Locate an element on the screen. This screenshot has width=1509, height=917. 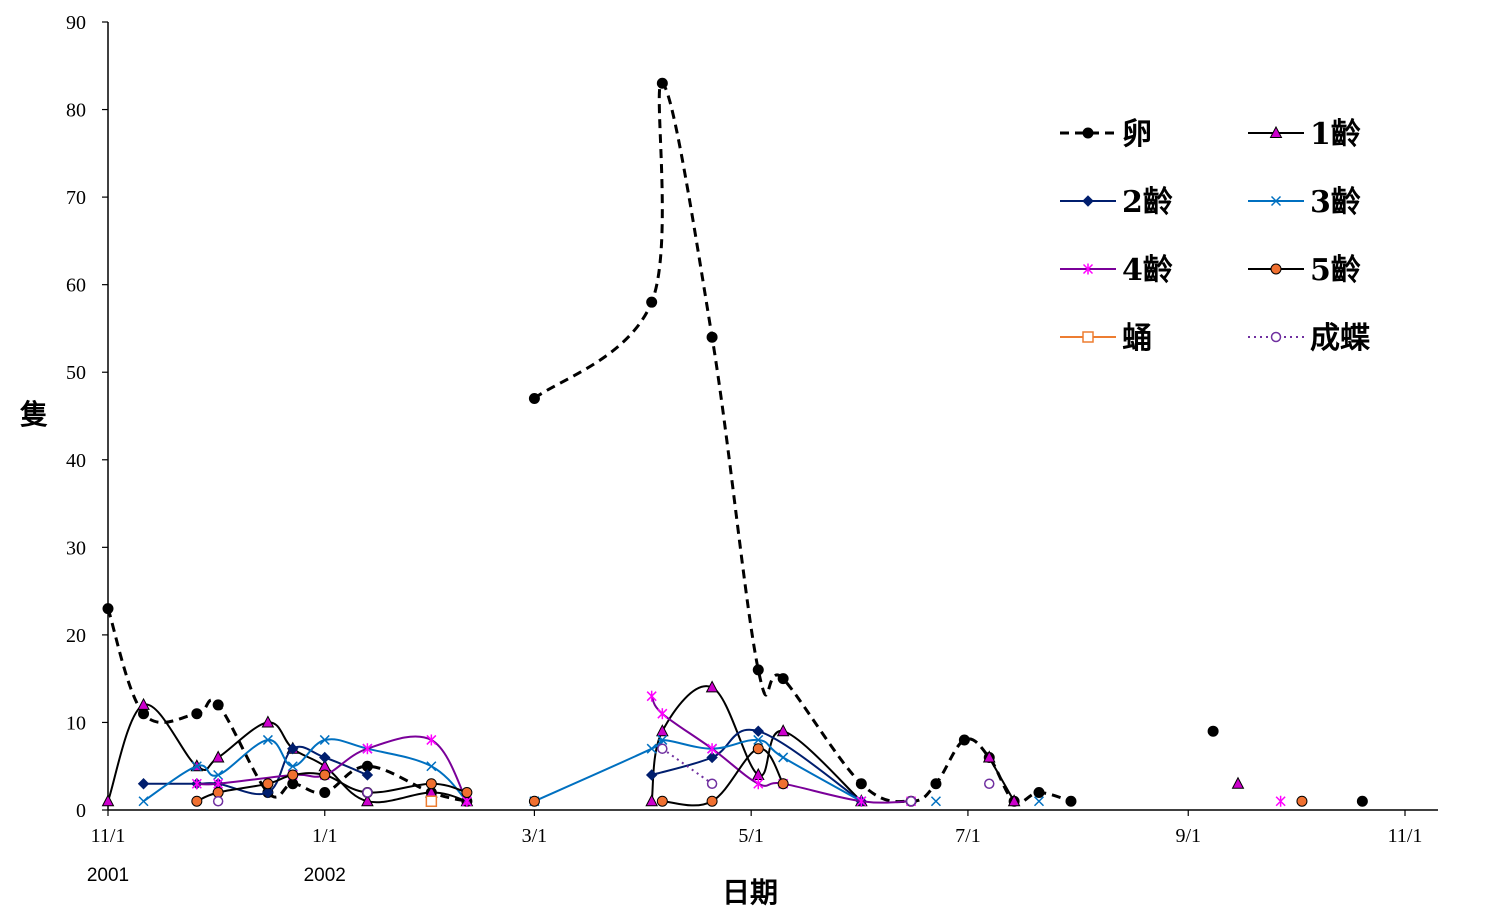
y-tick-label: 50 is located at coordinates (76, 373).